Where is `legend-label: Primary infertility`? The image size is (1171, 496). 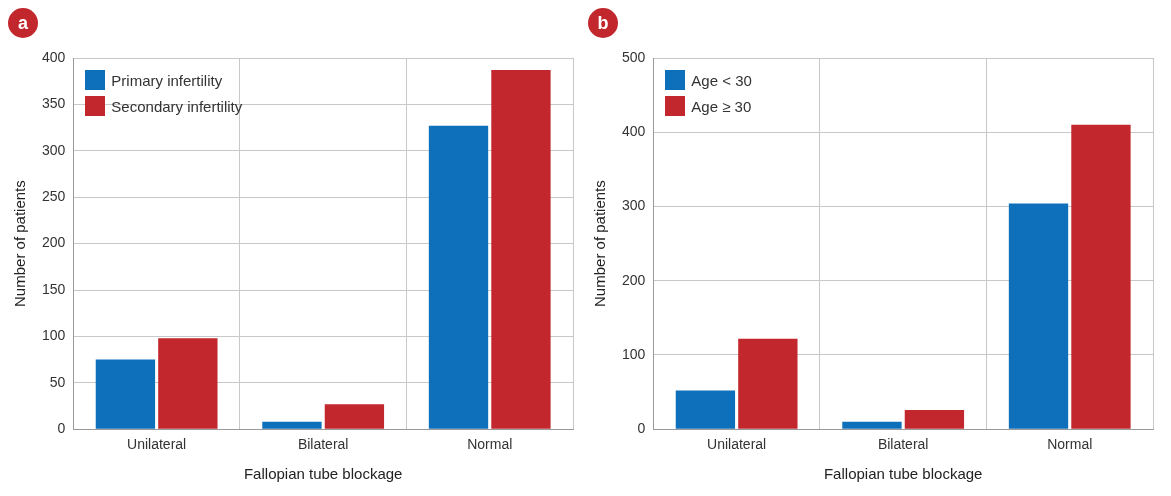 legend-label: Primary infertility is located at coordinates (167, 80).